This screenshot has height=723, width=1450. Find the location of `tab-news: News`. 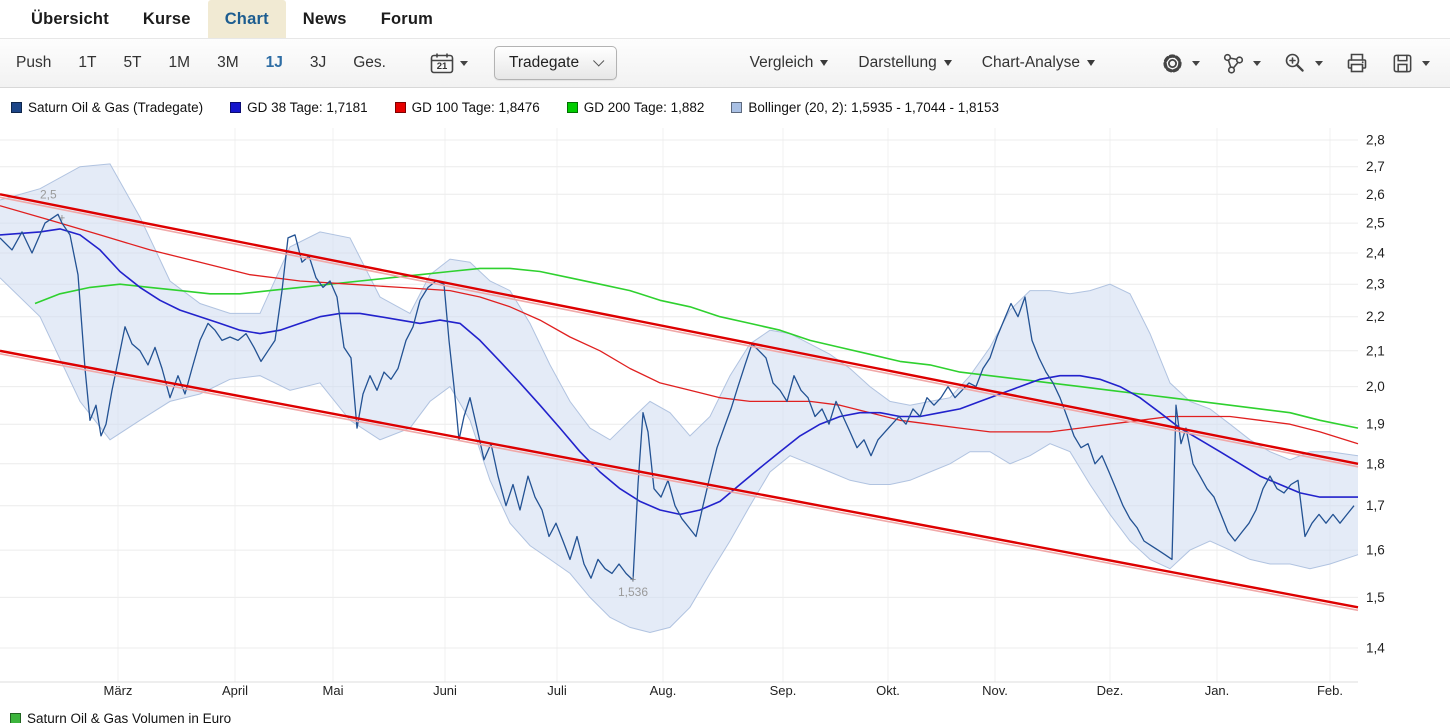

tab-news: News is located at coordinates (324, 18).